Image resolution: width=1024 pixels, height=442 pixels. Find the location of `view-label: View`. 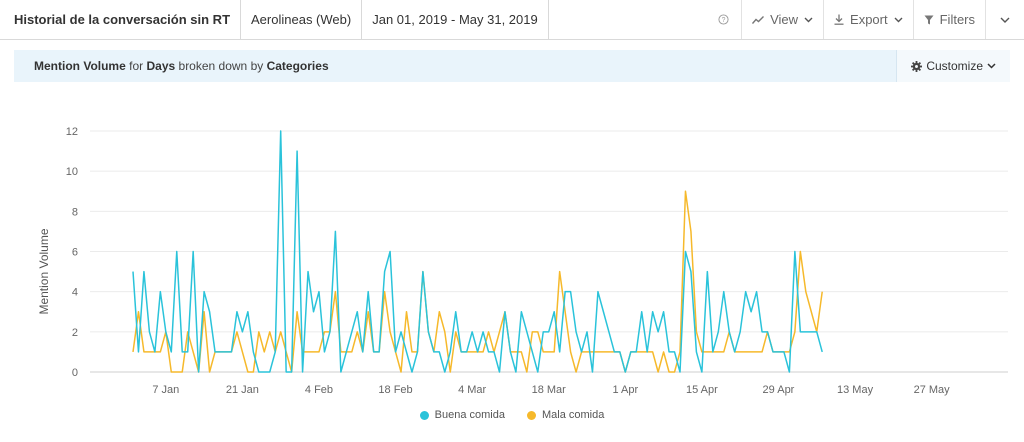

view-label: View is located at coordinates (784, 19).